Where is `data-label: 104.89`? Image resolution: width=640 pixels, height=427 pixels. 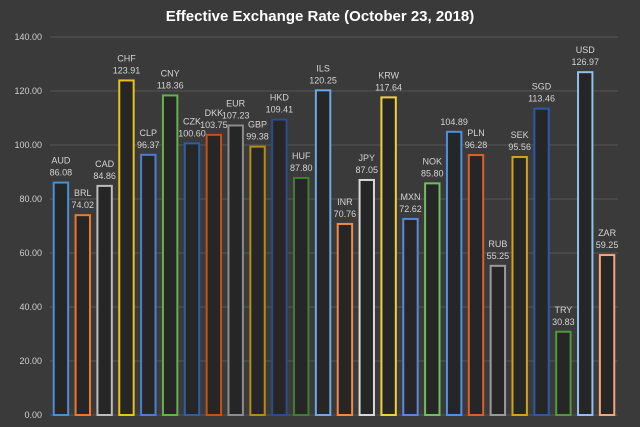 data-label: 104.89 is located at coordinates (454, 122).